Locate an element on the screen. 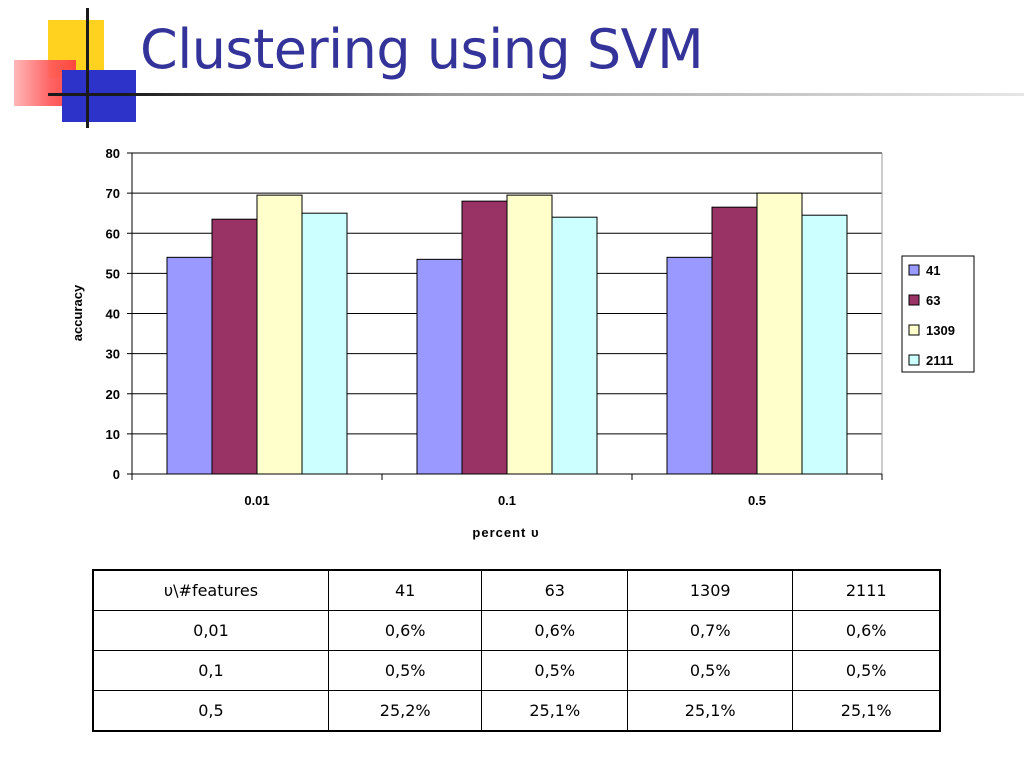 Image resolution: width=1024 pixels, height=768 pixels. table-header-row: υ\#features 41 63 1309 2111 is located at coordinates (516, 590).